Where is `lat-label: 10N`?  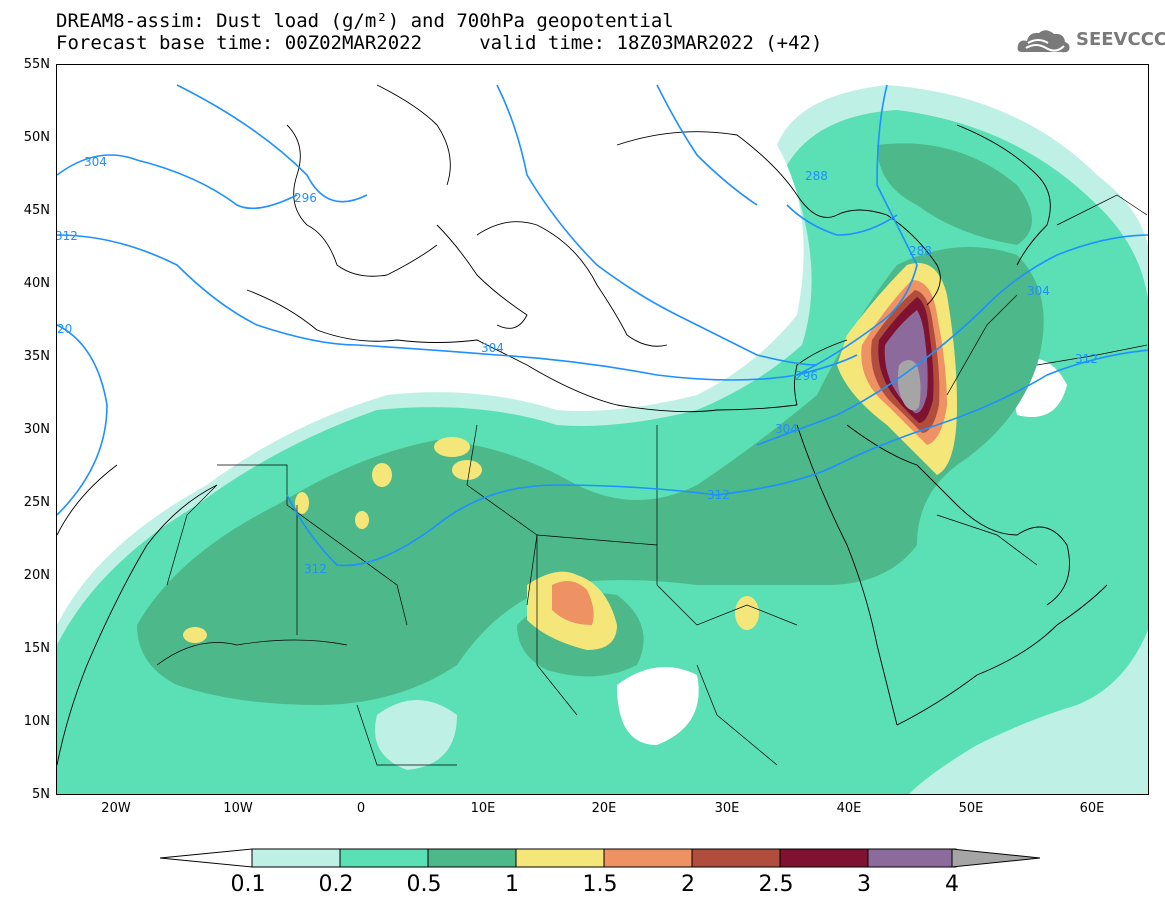 lat-label: 10N is located at coordinates (36, 721).